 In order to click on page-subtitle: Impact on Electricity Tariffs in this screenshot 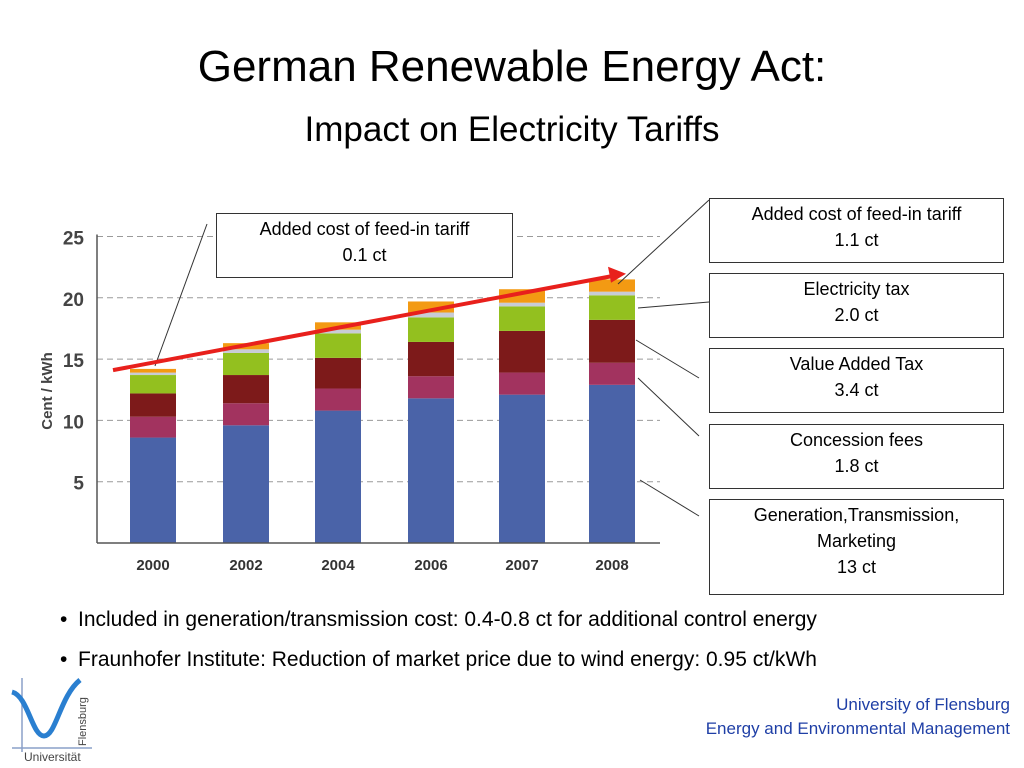, I will do `click(512, 129)`.